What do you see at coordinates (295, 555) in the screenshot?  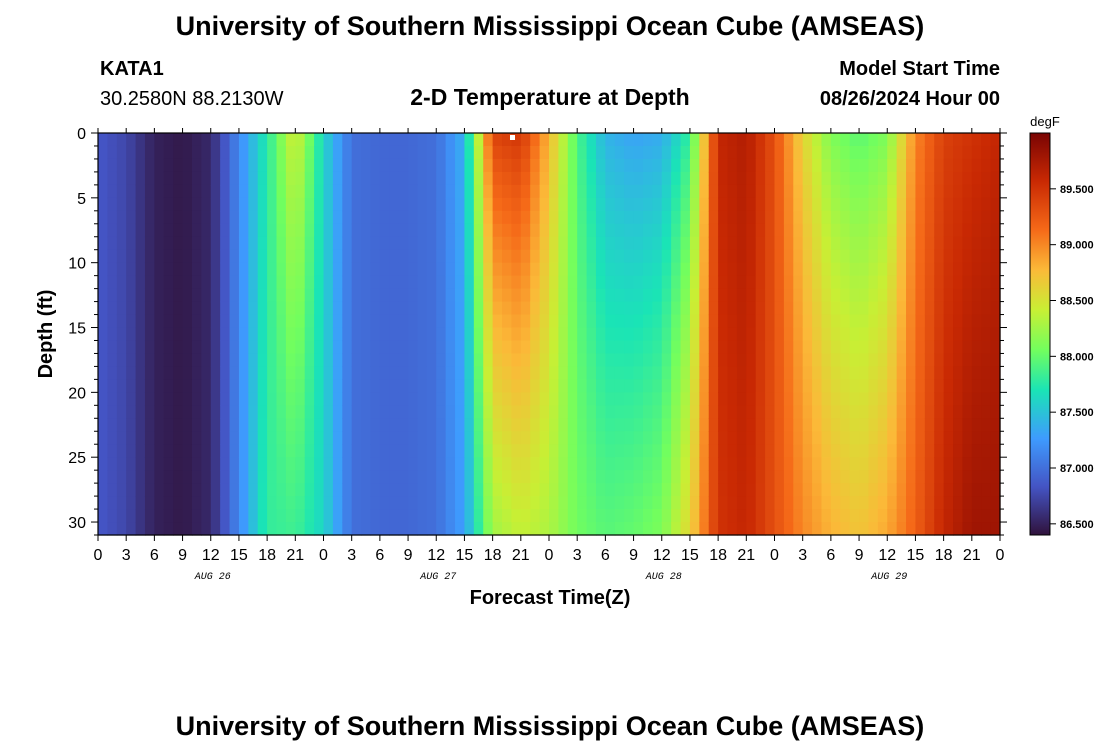 I see `x-tick-label: 21` at bounding box center [295, 555].